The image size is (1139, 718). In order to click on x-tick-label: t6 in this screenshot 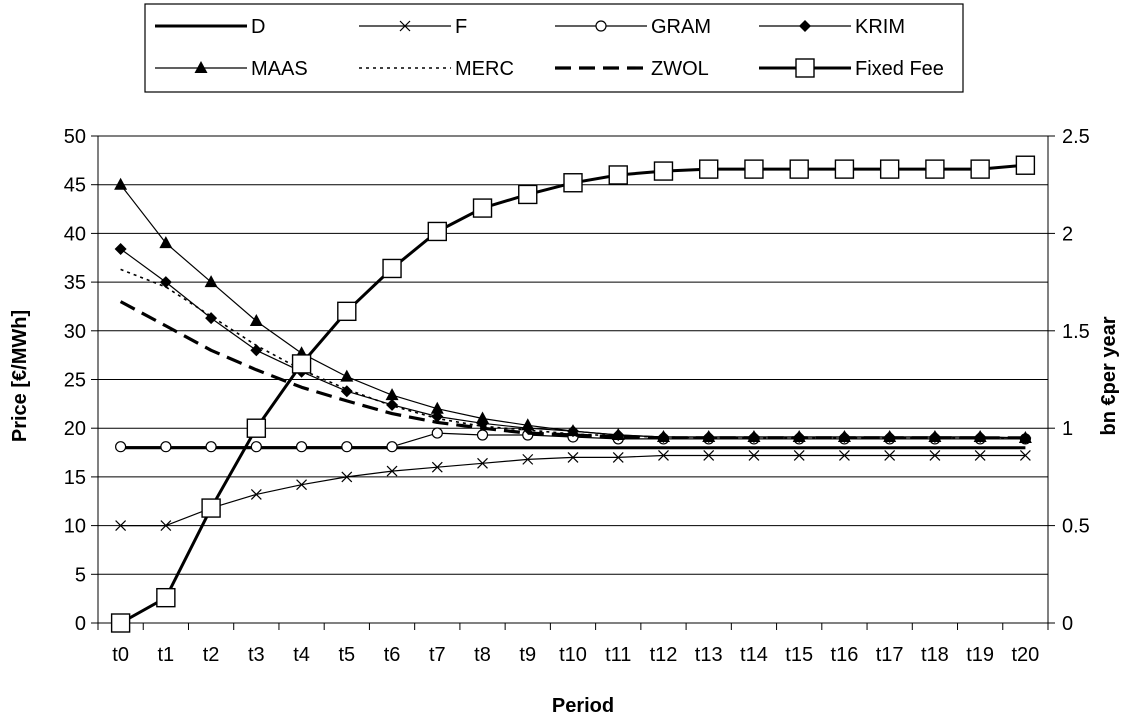, I will do `click(392, 655)`.